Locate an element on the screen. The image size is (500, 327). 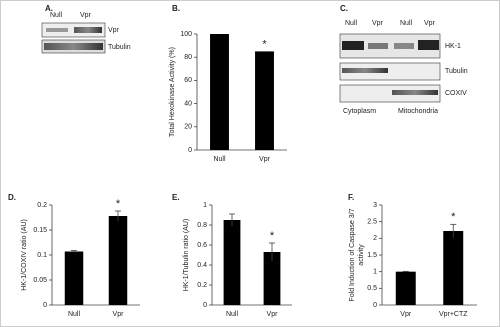
y-tick-label: 0.5 is located at coordinates (372, 288).